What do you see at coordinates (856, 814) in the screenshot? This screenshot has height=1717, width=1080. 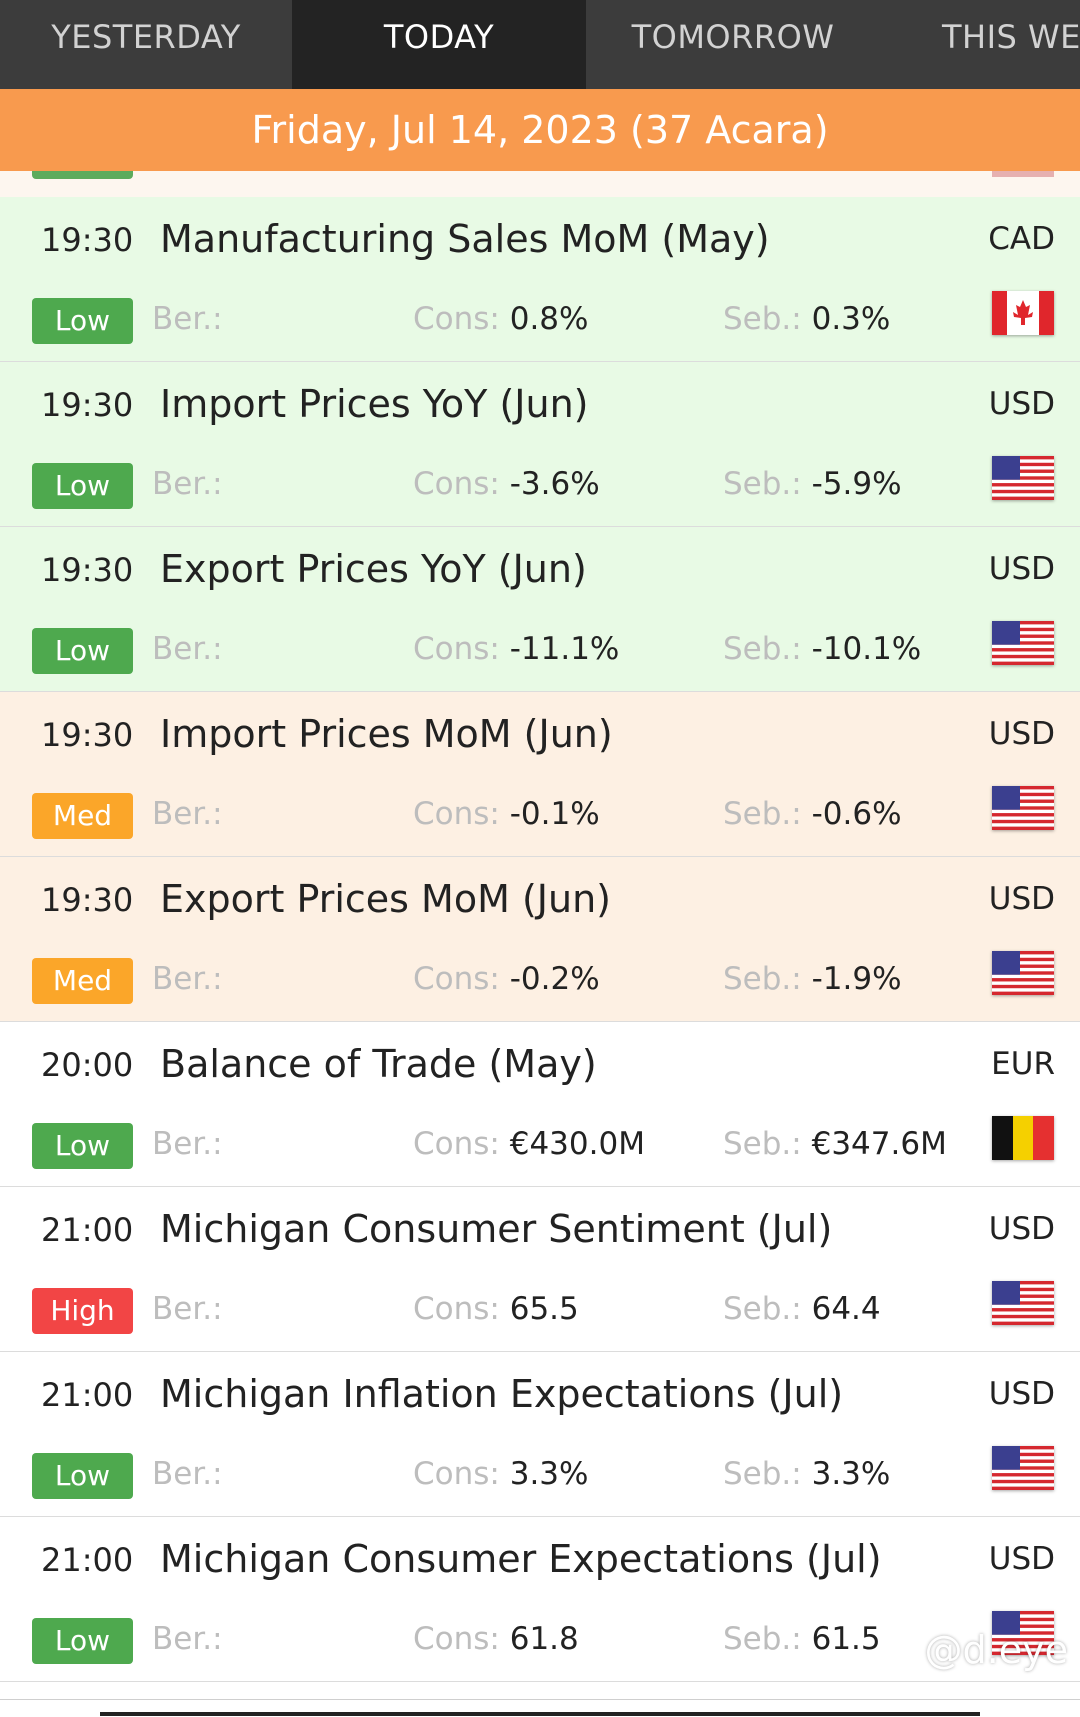 I see `previous-value: -0.6%` at bounding box center [856, 814].